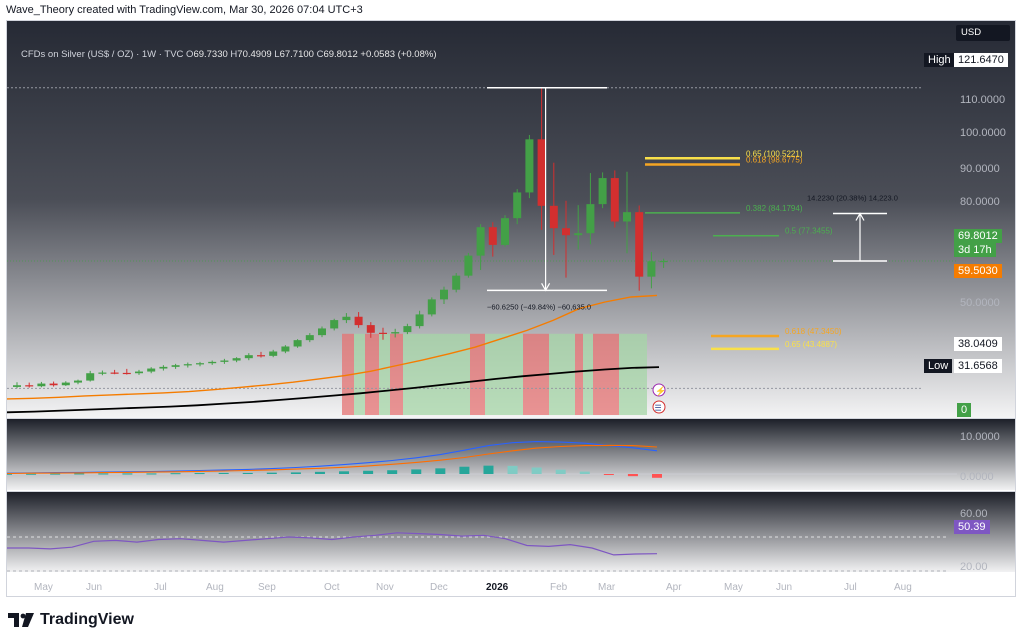 Image resolution: width=1024 pixels, height=643 pixels. What do you see at coordinates (980, 437) in the screenshot?
I see `macd-tick: 10.0000` at bounding box center [980, 437].